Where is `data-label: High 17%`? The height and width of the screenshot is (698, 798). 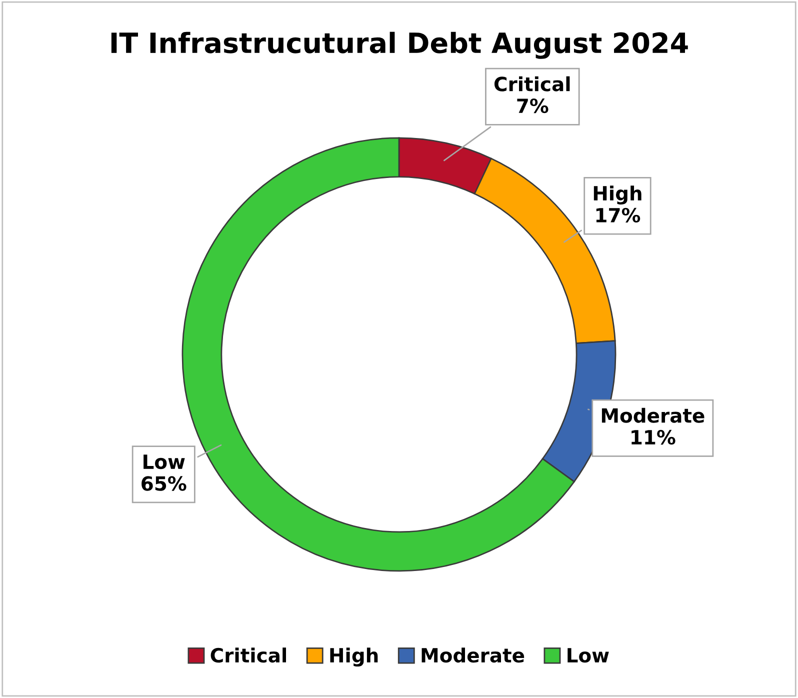 data-label: High 17% is located at coordinates (618, 204).